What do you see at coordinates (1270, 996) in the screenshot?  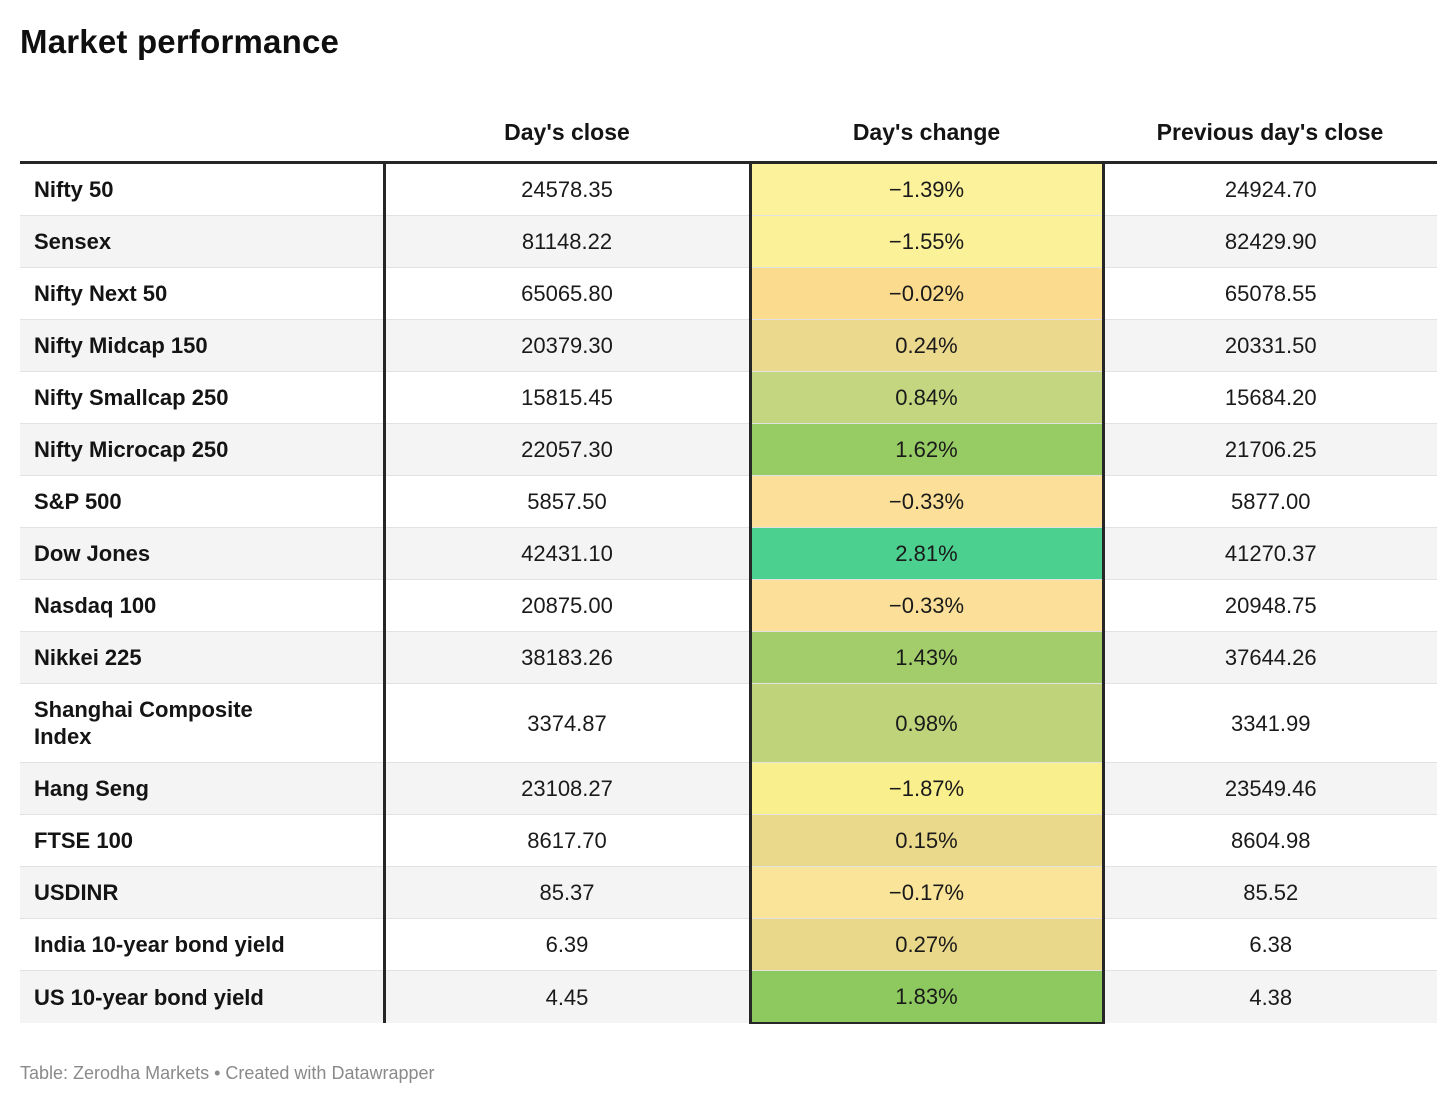 I see `previous-days-close-cell: 4.38` at bounding box center [1270, 996].